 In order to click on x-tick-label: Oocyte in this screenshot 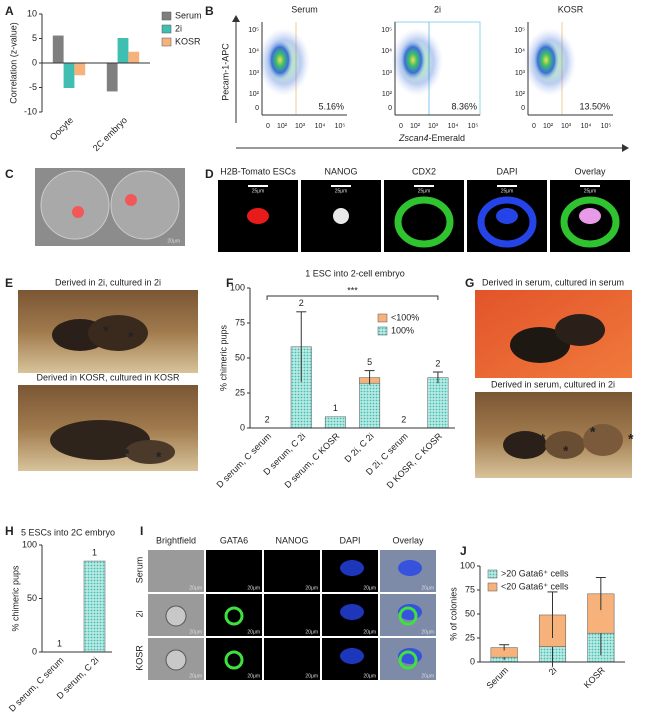, I will do `click(61, 128)`.